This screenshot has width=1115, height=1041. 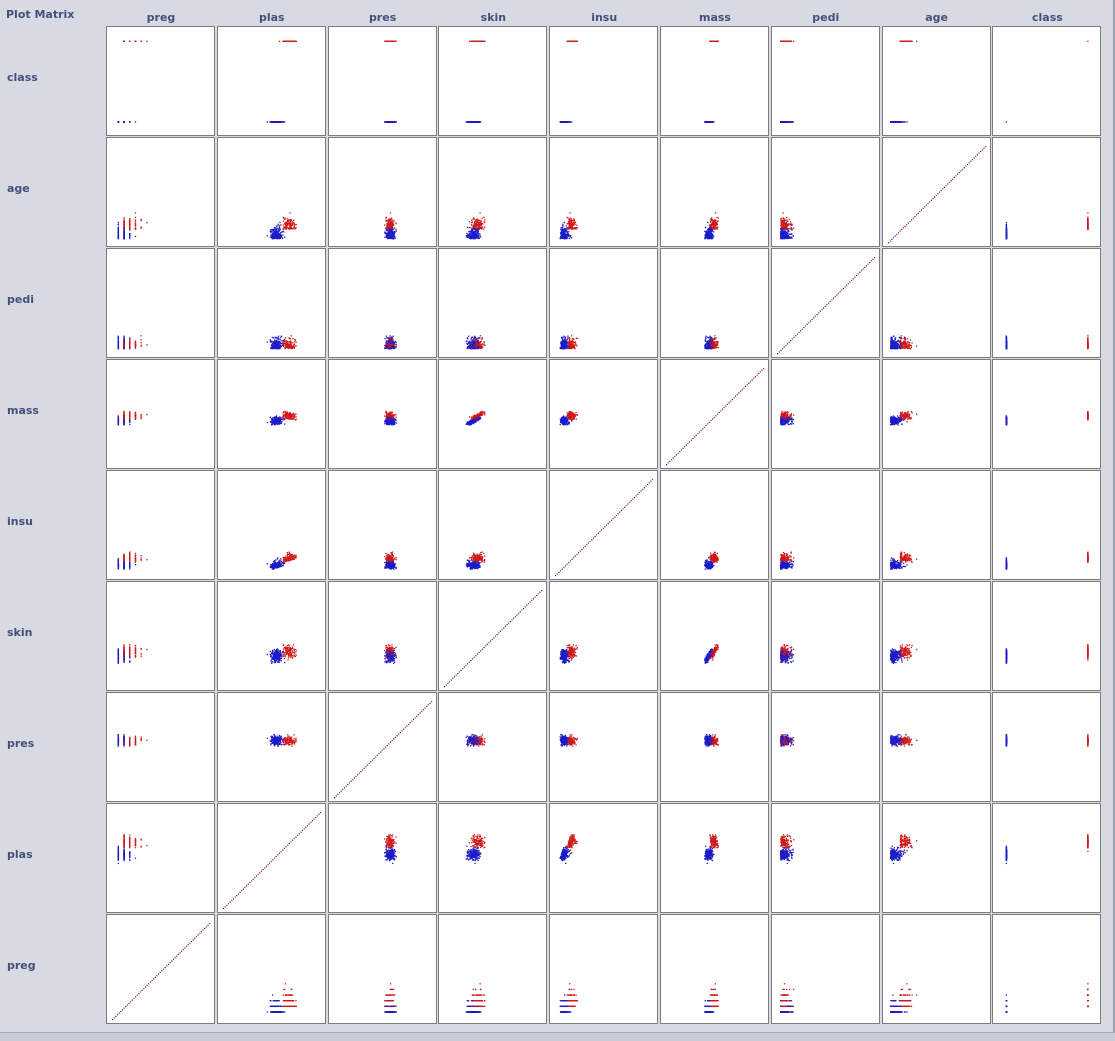 I want to click on plot-cell-age-vs-age, so click(x=936, y=192).